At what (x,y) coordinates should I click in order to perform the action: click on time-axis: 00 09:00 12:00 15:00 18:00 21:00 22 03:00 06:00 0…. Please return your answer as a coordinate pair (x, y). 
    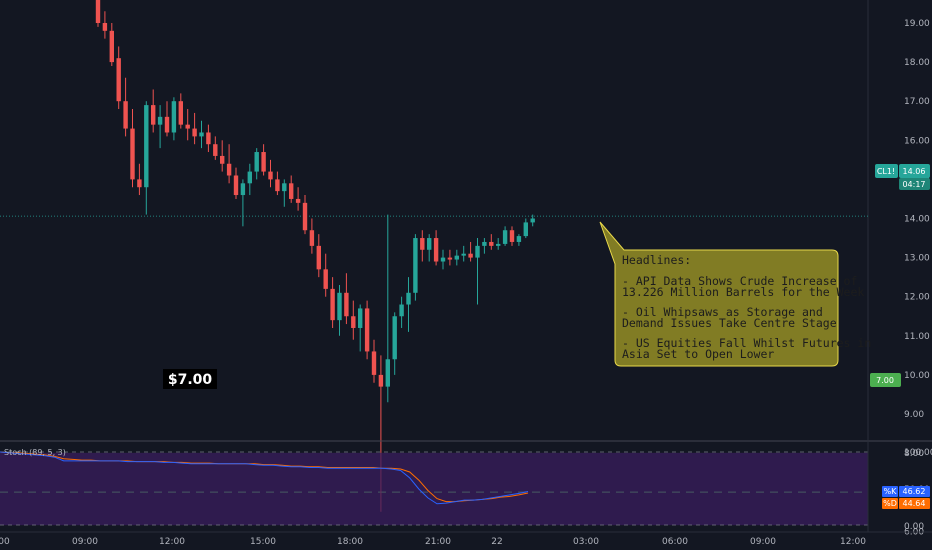
    Looking at the image, I should click on (433, 542).